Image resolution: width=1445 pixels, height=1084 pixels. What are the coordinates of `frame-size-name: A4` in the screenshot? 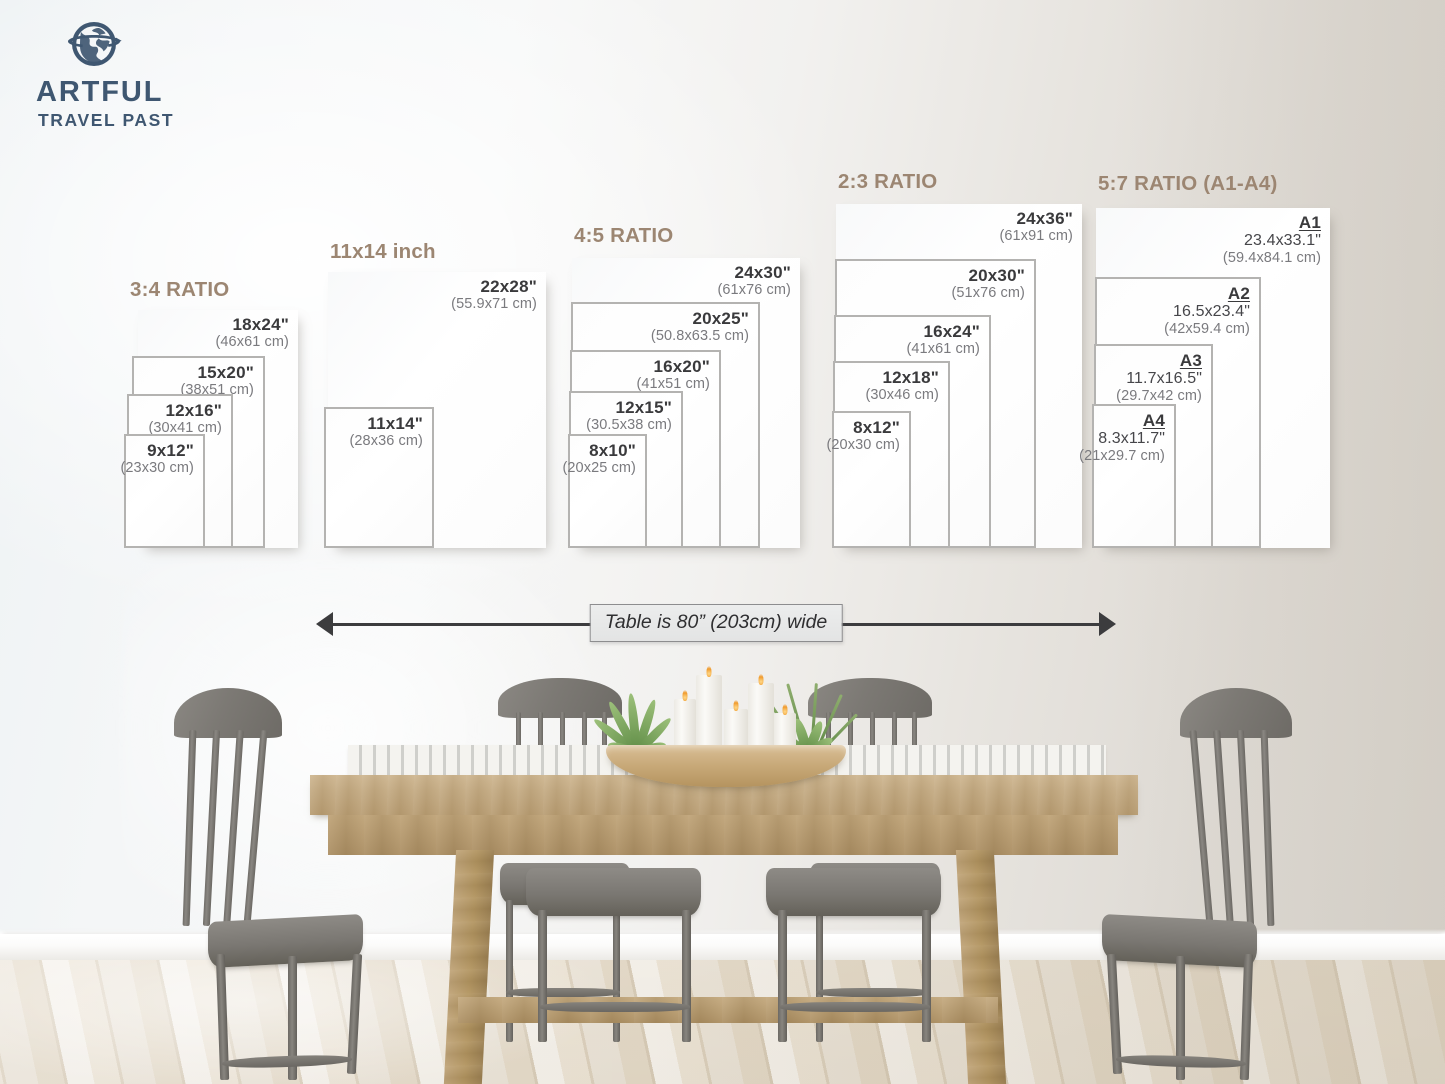 It's located at (1153, 420).